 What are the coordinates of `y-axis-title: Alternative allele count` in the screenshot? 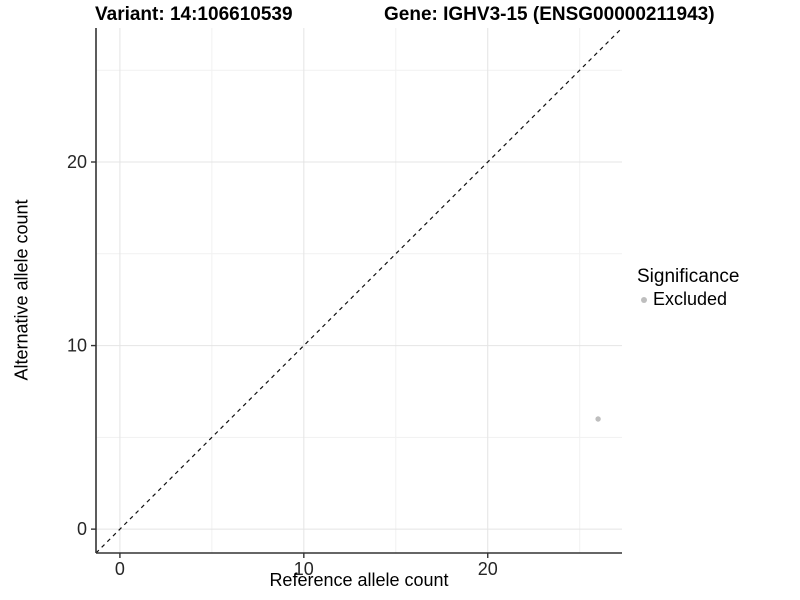 It's located at (21, 290).